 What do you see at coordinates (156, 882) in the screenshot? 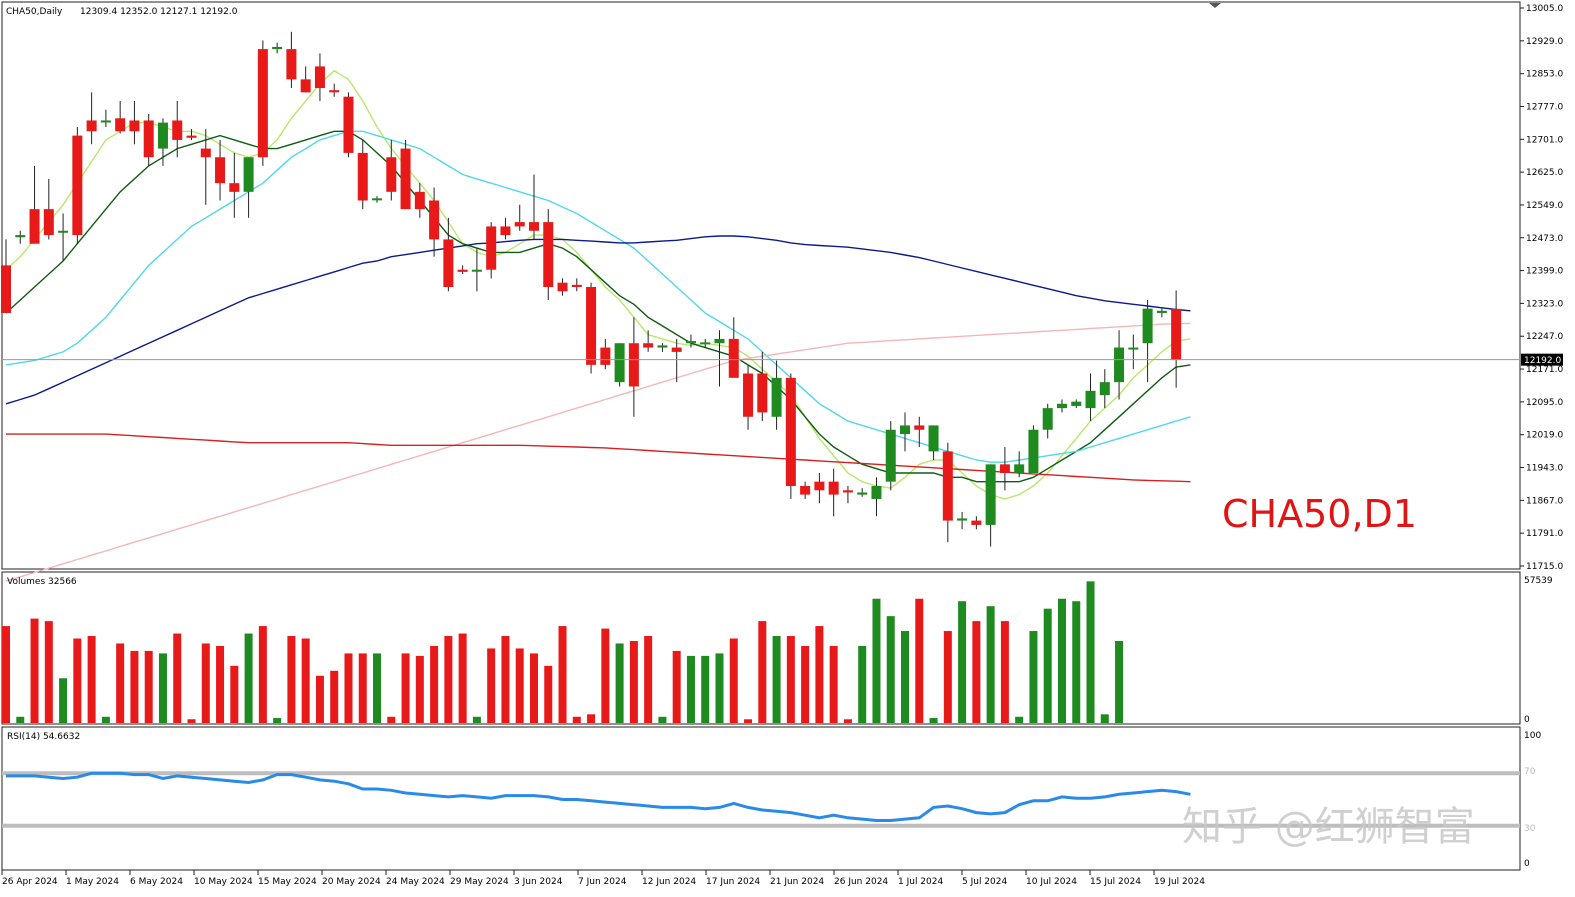
I see `time-tick-label: 6 May 2024` at bounding box center [156, 882].